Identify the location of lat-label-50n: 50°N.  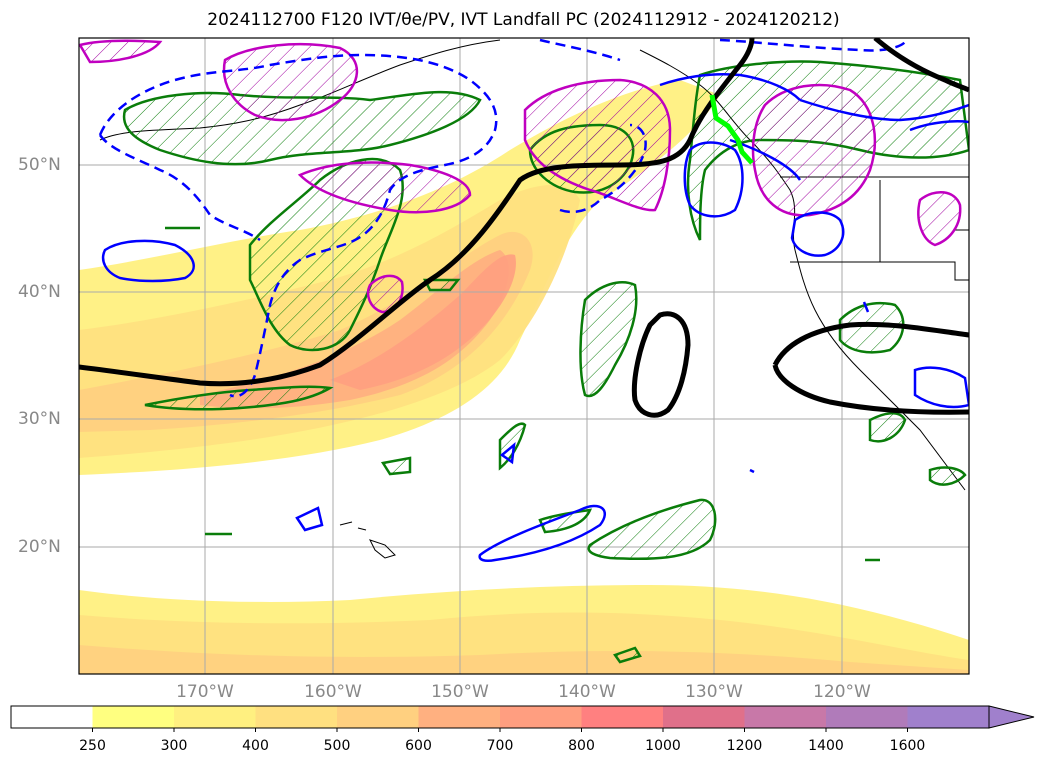
(39, 165).